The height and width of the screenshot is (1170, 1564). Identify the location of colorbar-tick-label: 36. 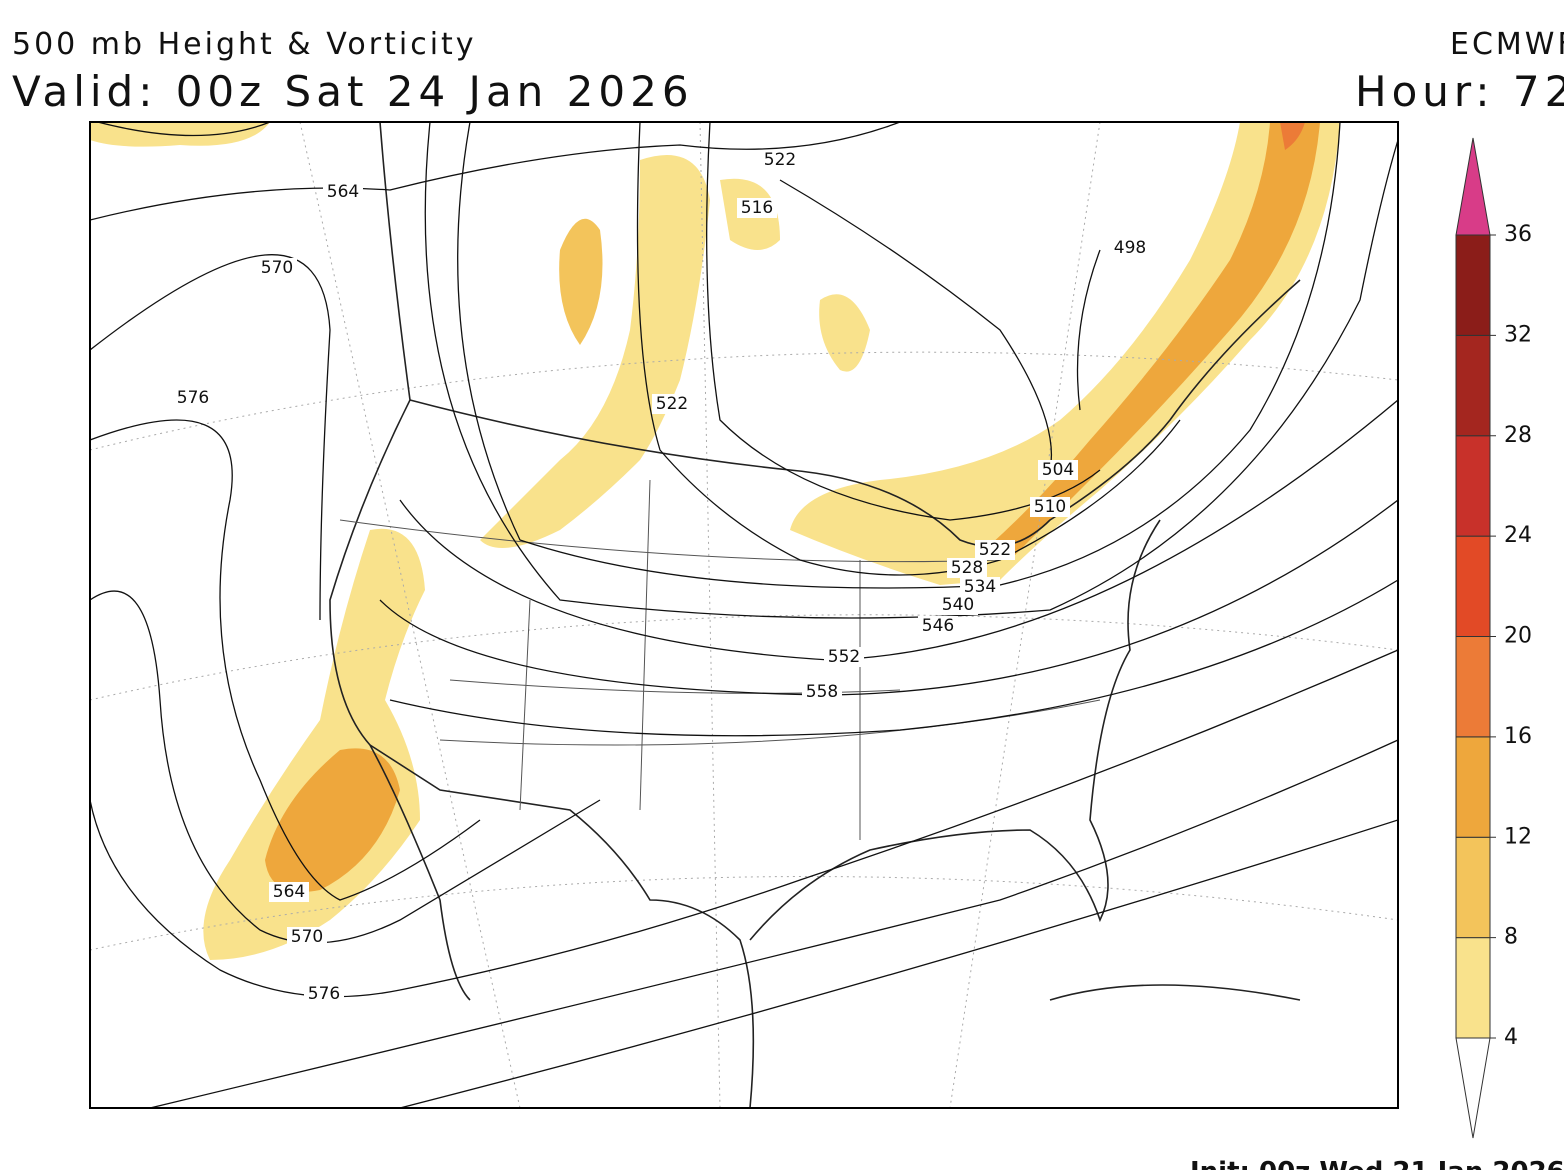
(1518, 234).